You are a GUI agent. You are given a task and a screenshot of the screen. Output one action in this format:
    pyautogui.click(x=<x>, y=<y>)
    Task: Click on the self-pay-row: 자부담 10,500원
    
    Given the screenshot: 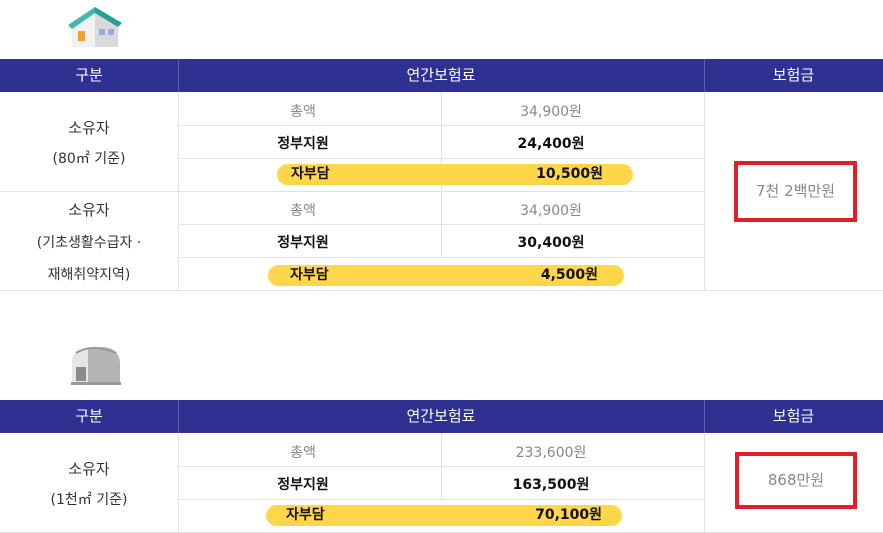 What is the action you would take?
    pyautogui.click(x=455, y=174)
    